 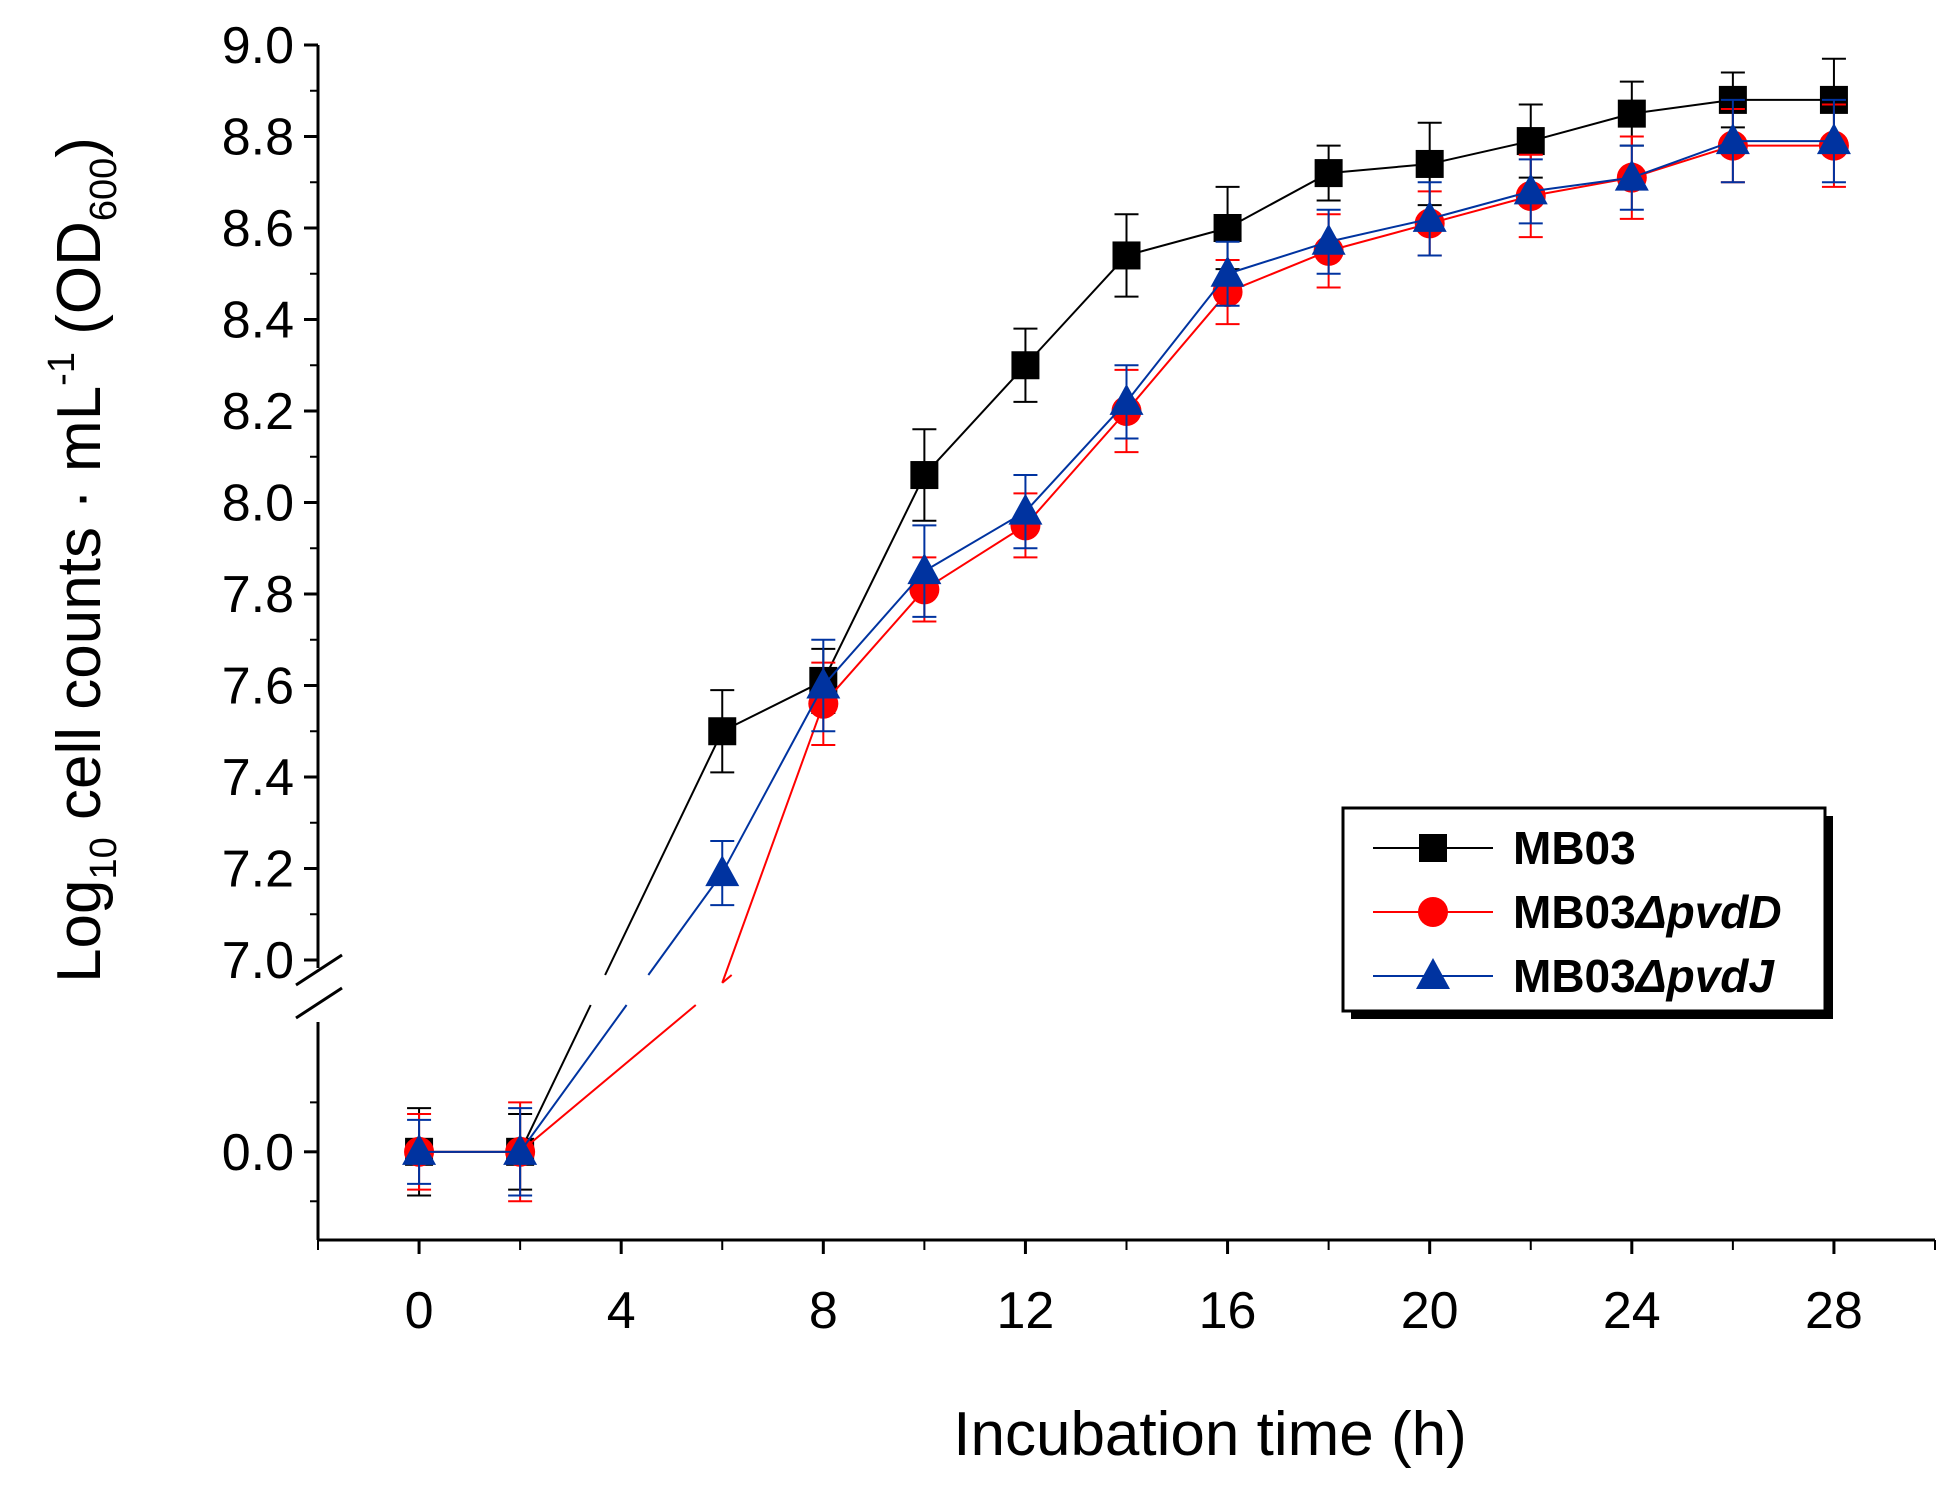 I want to click on y-tick-label: 8.4, so click(x=258, y=321).